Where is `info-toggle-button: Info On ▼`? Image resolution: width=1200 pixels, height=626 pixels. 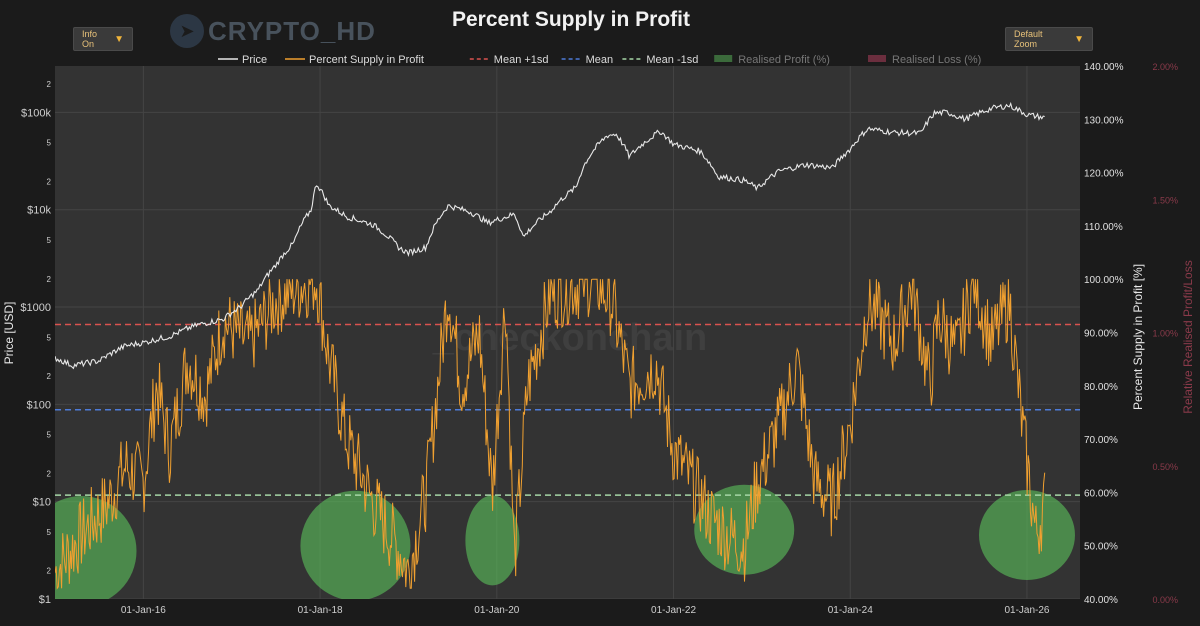 info-toggle-button: Info On ▼ is located at coordinates (103, 39).